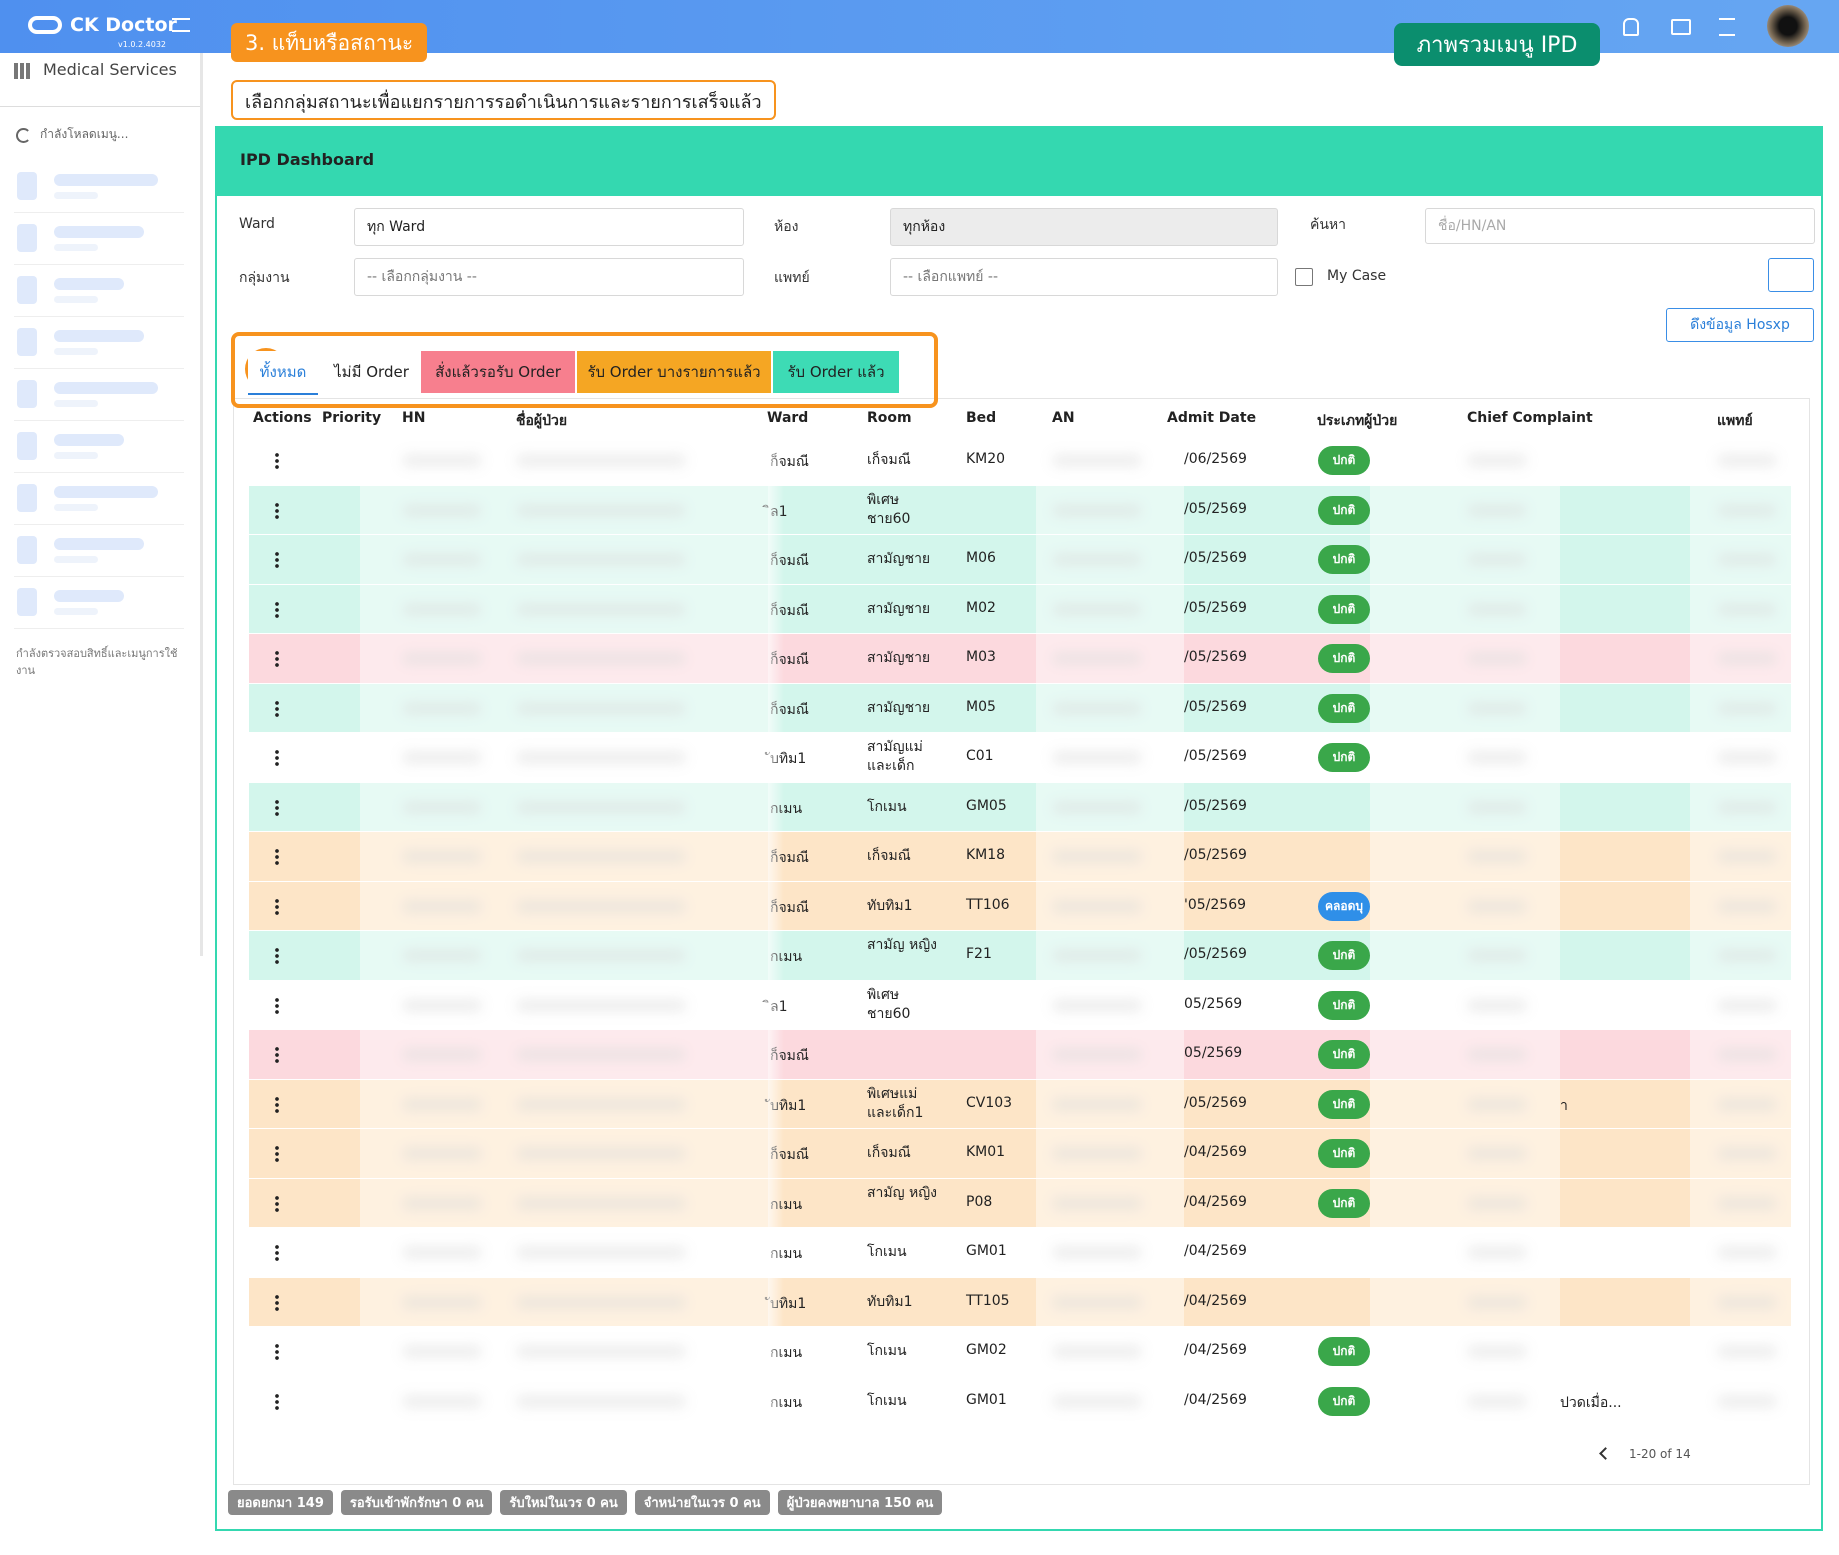 Image resolution: width=1839 pixels, height=1555 pixels. Describe the element at coordinates (889, 418) in the screenshot. I see `column-header: Room` at that location.